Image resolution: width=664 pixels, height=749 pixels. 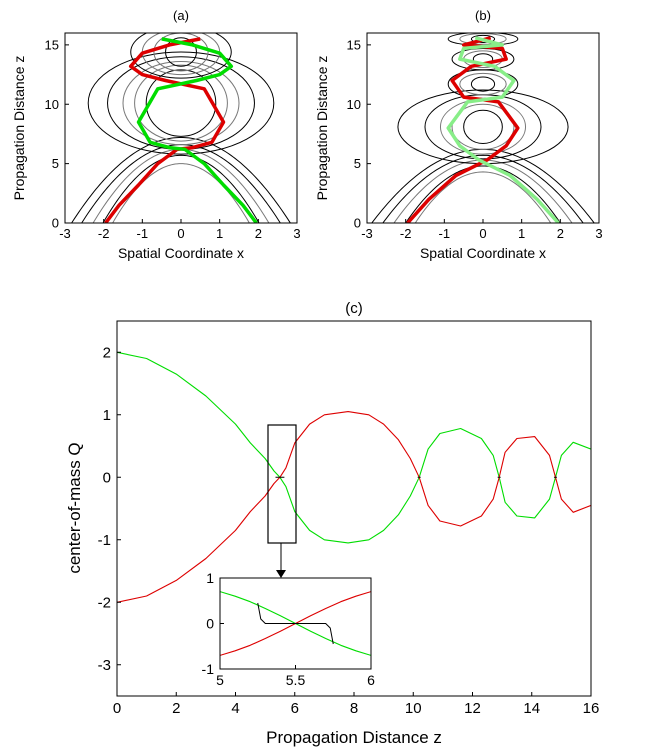 What do you see at coordinates (483, 15) in the screenshot?
I see `panel-b-title: (b)` at bounding box center [483, 15].